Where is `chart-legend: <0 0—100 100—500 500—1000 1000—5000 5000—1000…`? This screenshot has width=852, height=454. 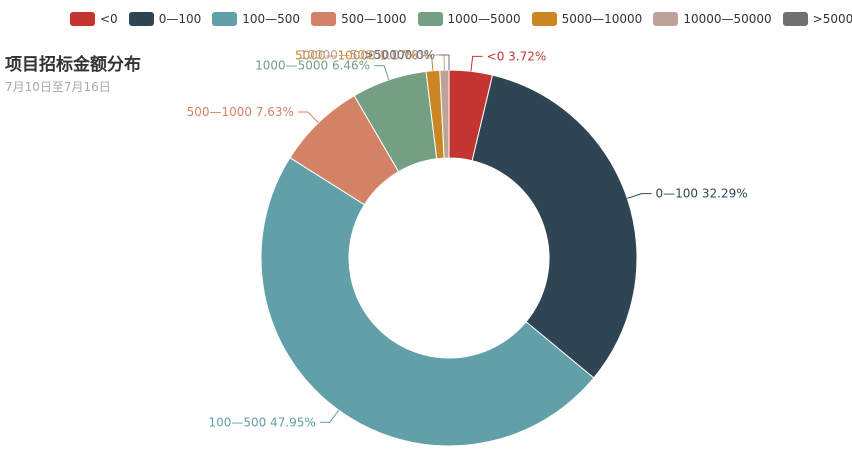
chart-legend: <0 0—100 100—500 500—1000 1000—5000 5000—1000… is located at coordinates (461, 19).